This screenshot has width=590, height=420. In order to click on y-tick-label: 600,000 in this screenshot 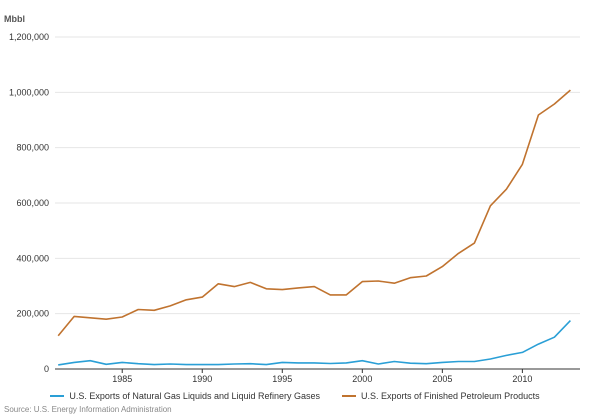, I will do `click(32, 203)`.